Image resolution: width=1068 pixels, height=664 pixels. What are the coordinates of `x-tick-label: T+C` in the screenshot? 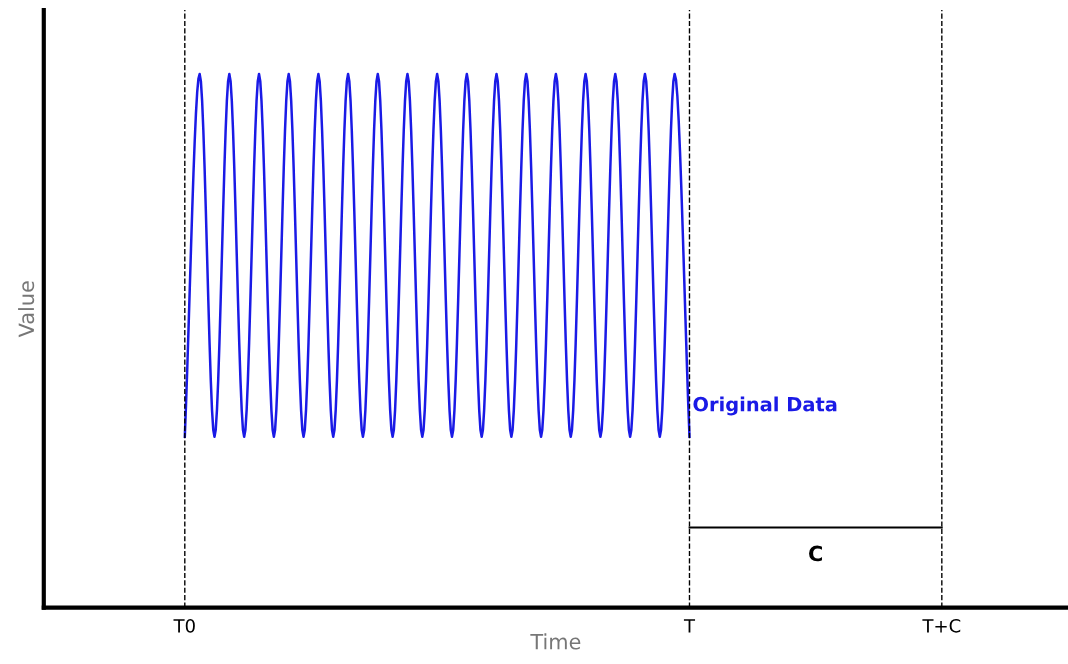 It's located at (941, 625).